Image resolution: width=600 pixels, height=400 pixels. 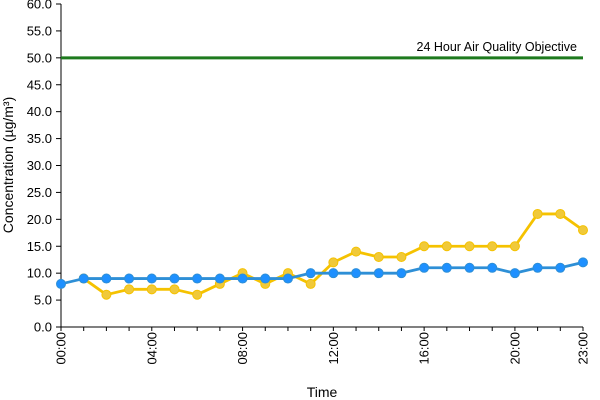 I want to click on reference-line-group: 24 Hour Air Quality Objective, so click(x=322, y=50).